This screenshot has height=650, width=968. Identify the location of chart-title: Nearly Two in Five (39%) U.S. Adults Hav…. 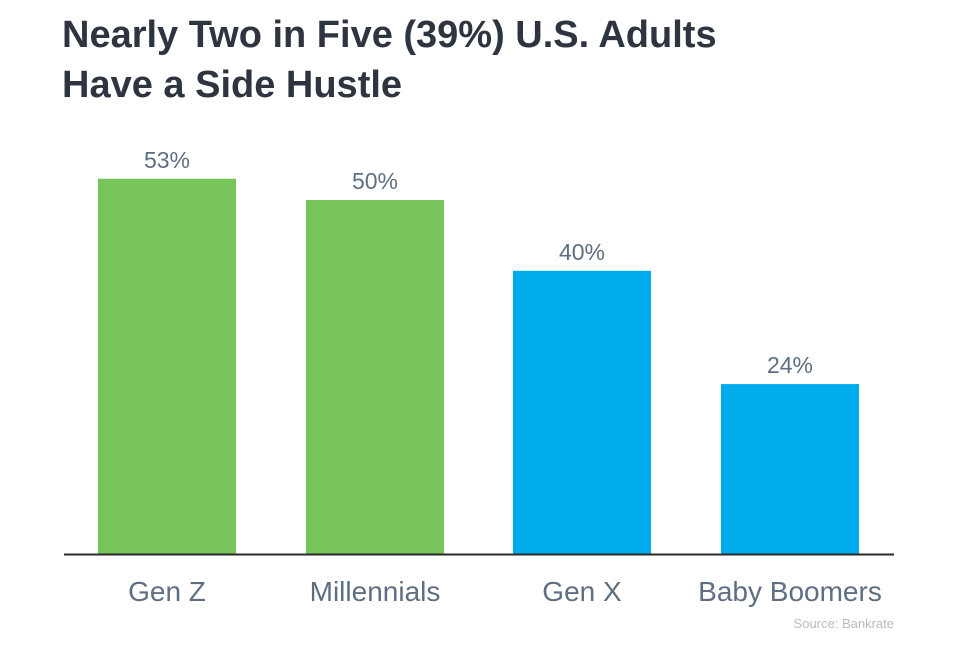
(492, 60).